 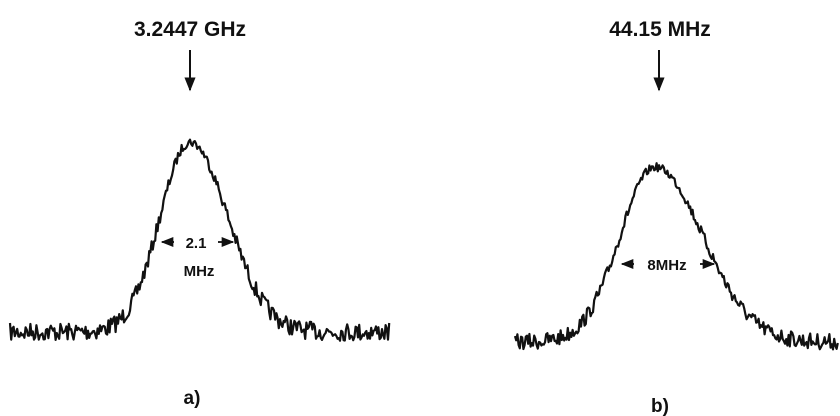 What do you see at coordinates (666, 265) in the screenshot?
I see `width-label: 8MHz` at bounding box center [666, 265].